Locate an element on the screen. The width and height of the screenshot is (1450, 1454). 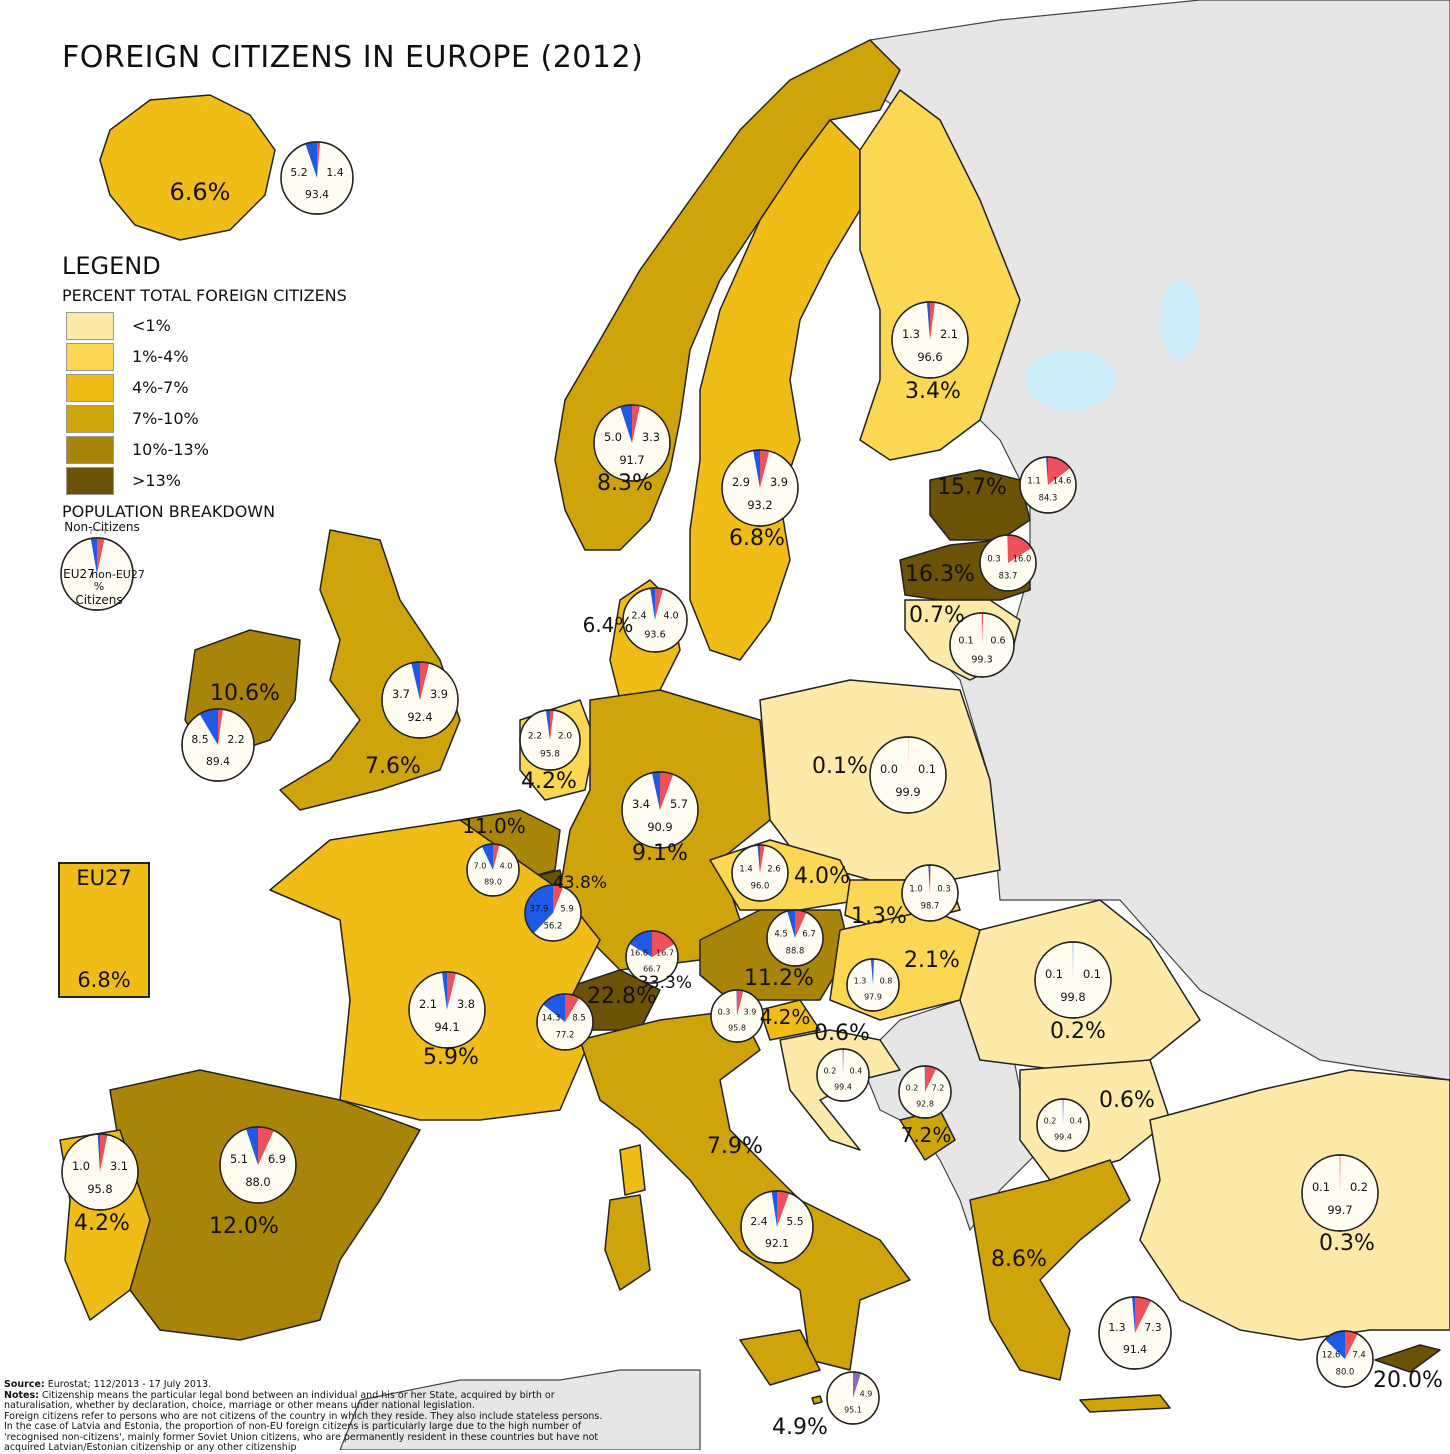
country-total-label: 16.3% is located at coordinates (940, 574).